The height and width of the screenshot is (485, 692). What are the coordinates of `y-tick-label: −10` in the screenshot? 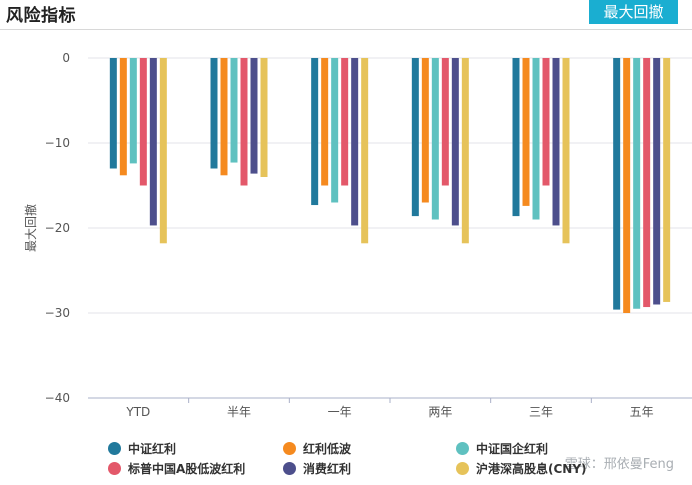 It's located at (57, 143).